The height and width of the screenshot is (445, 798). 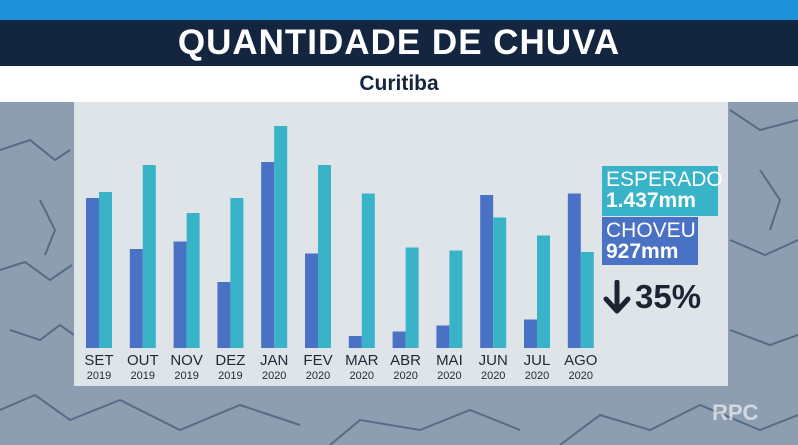 I want to click on title-bar: QUANTIDADE DE CHUVA, so click(x=399, y=43).